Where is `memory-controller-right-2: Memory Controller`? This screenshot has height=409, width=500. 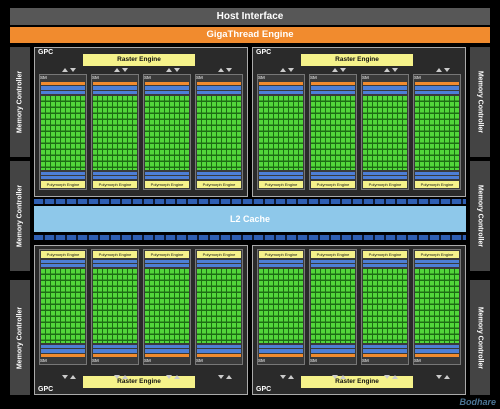 memory-controller-right-2: Memory Controller is located at coordinates (480, 216).